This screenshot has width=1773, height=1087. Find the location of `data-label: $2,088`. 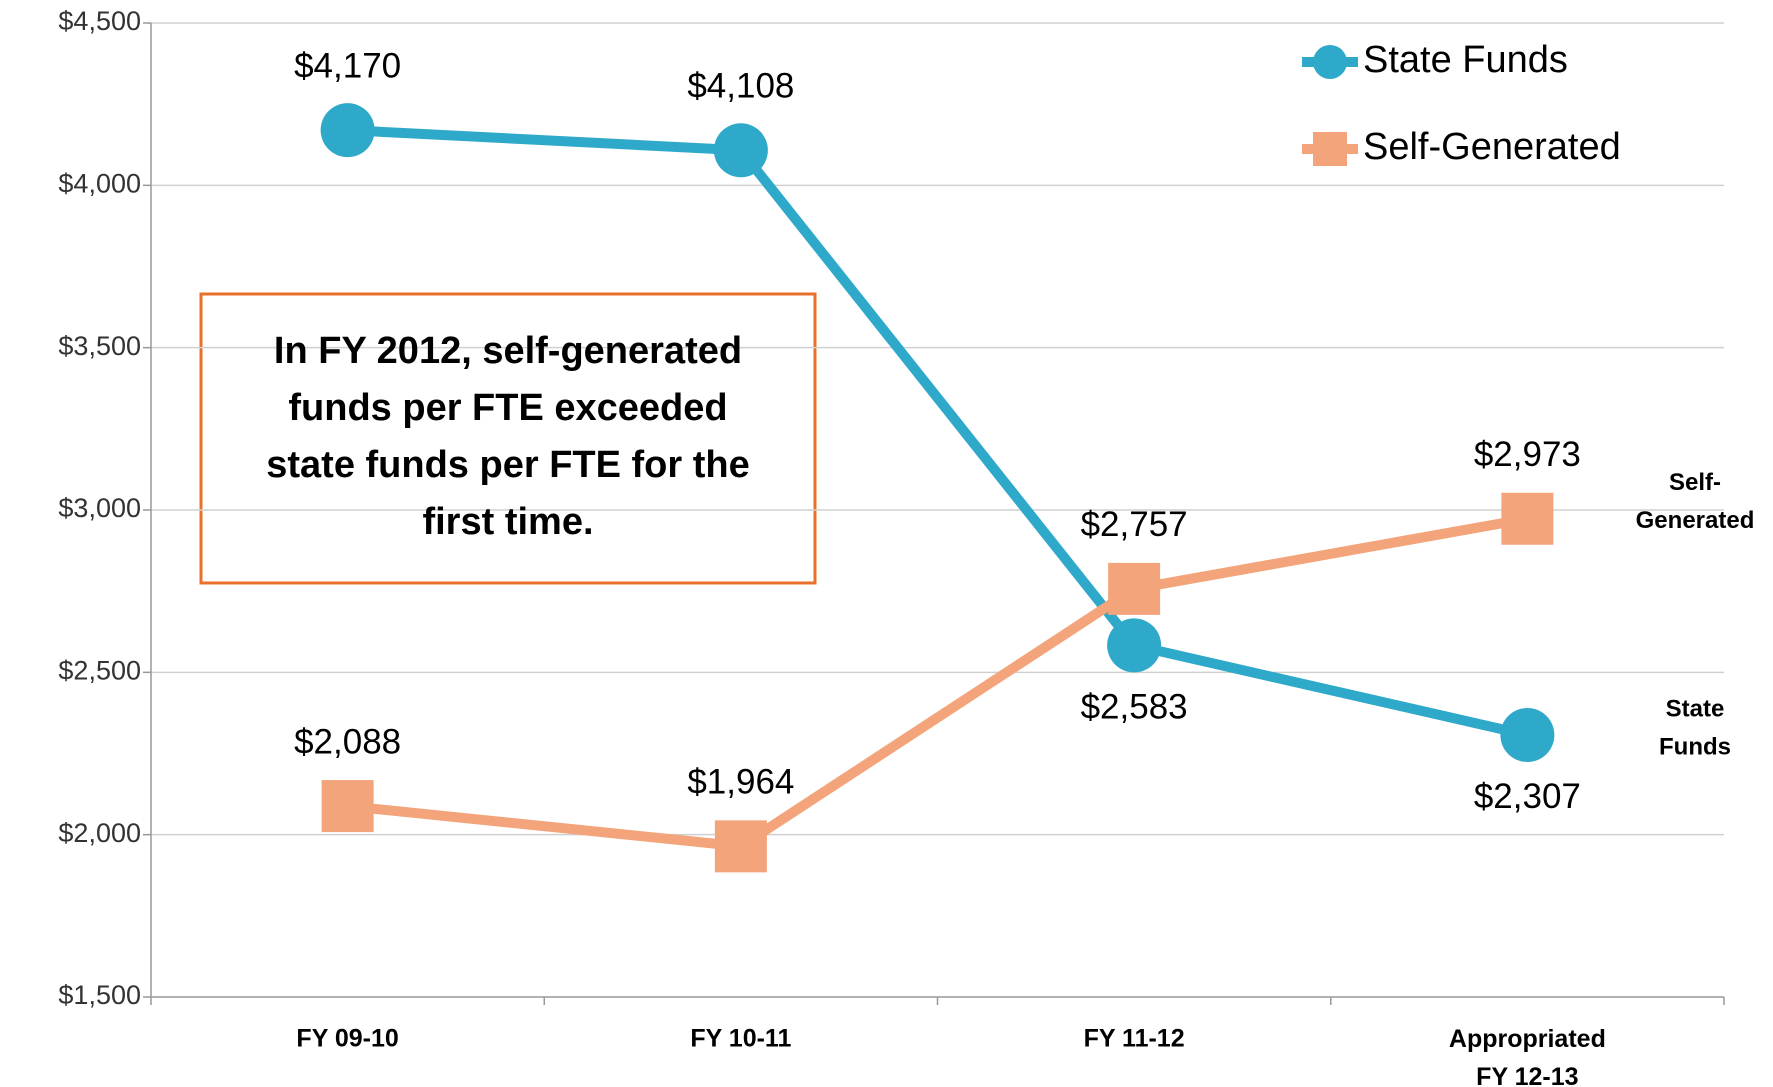

data-label: $2,088 is located at coordinates (347, 741).